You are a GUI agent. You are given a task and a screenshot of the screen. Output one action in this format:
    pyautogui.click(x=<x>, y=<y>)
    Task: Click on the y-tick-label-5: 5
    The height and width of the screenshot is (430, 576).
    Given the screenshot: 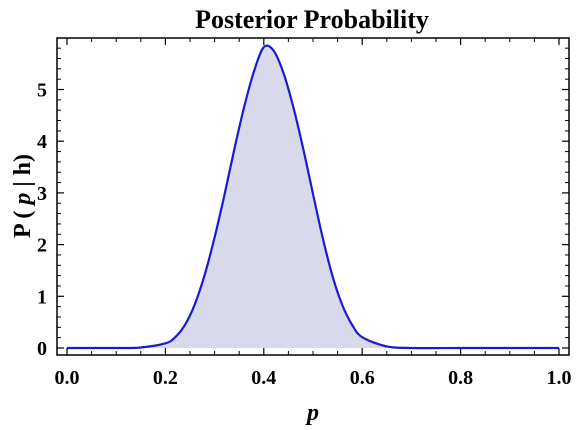 What is the action you would take?
    pyautogui.click(x=42, y=91)
    